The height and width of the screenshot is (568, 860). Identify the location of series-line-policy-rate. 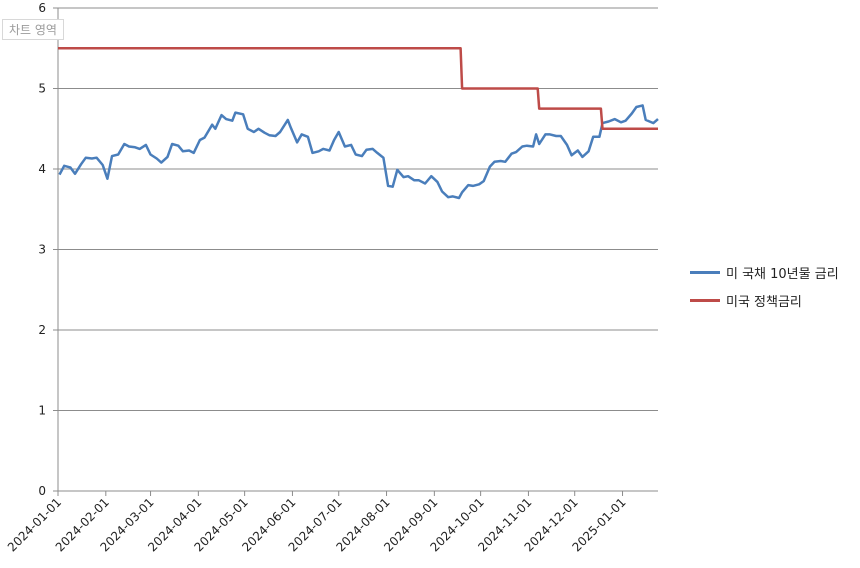
(358, 89).